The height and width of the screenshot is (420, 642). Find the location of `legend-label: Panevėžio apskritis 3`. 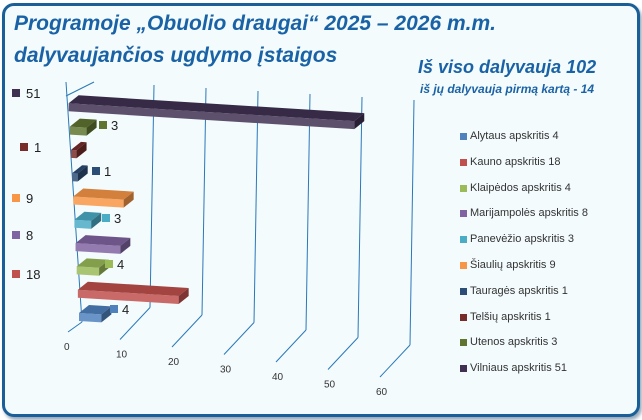

legend-label: Panevėžio apskritis 3 is located at coordinates (522, 239).